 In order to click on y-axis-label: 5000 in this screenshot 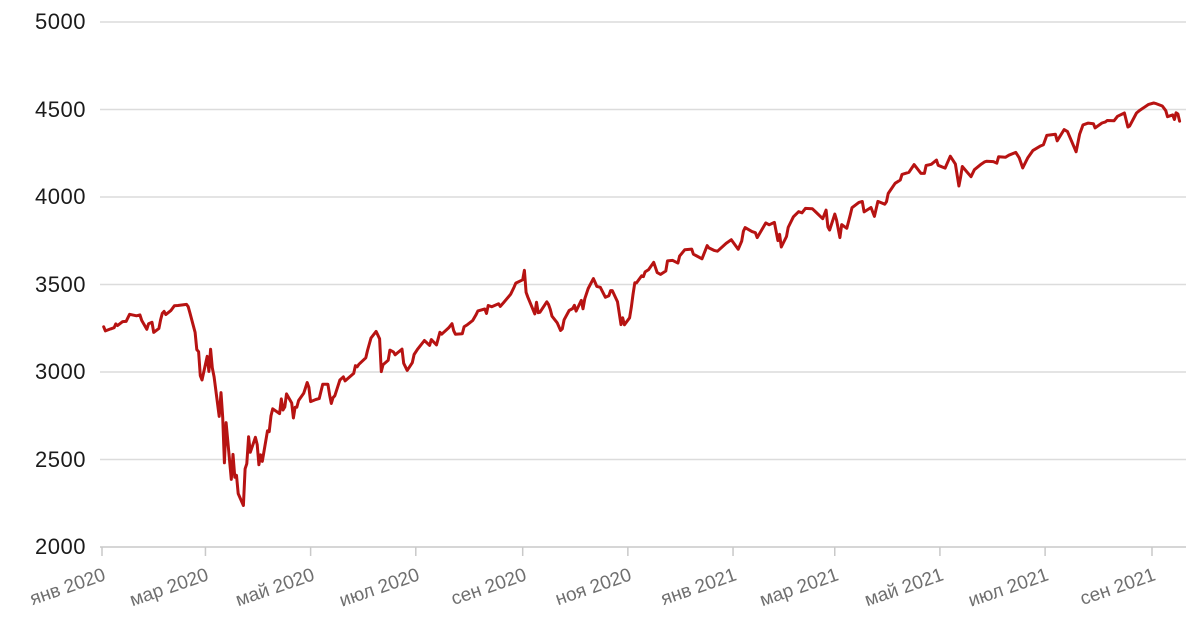, I will do `click(60, 21)`.